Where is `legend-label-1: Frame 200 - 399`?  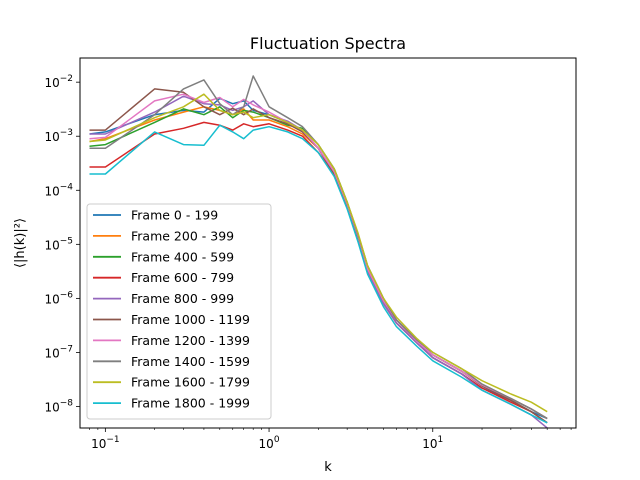 legend-label-1: Frame 200 - 399 is located at coordinates (182, 235).